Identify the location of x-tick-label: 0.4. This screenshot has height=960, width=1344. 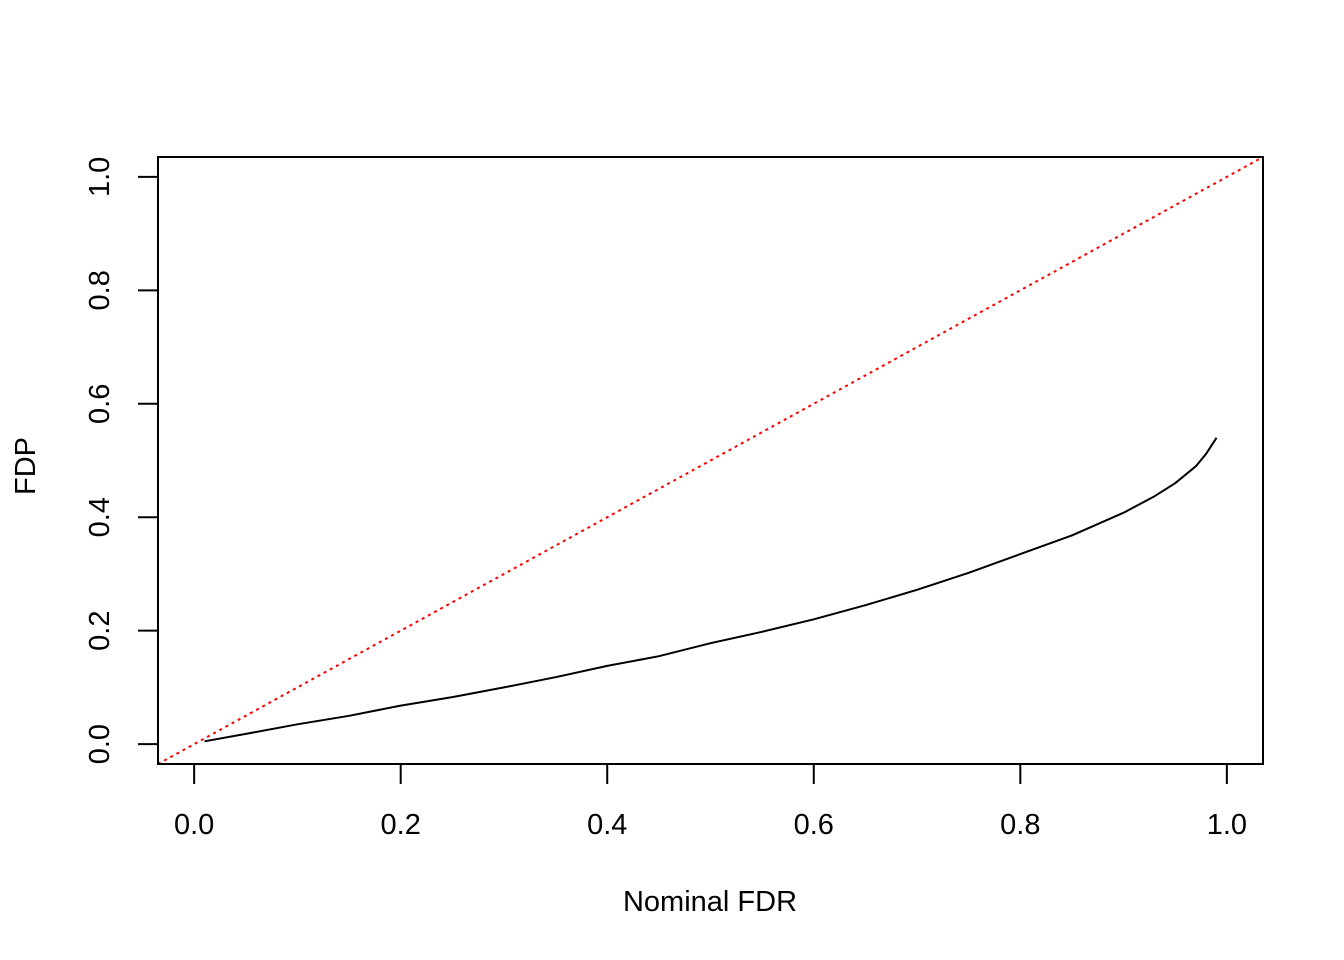
(607, 825).